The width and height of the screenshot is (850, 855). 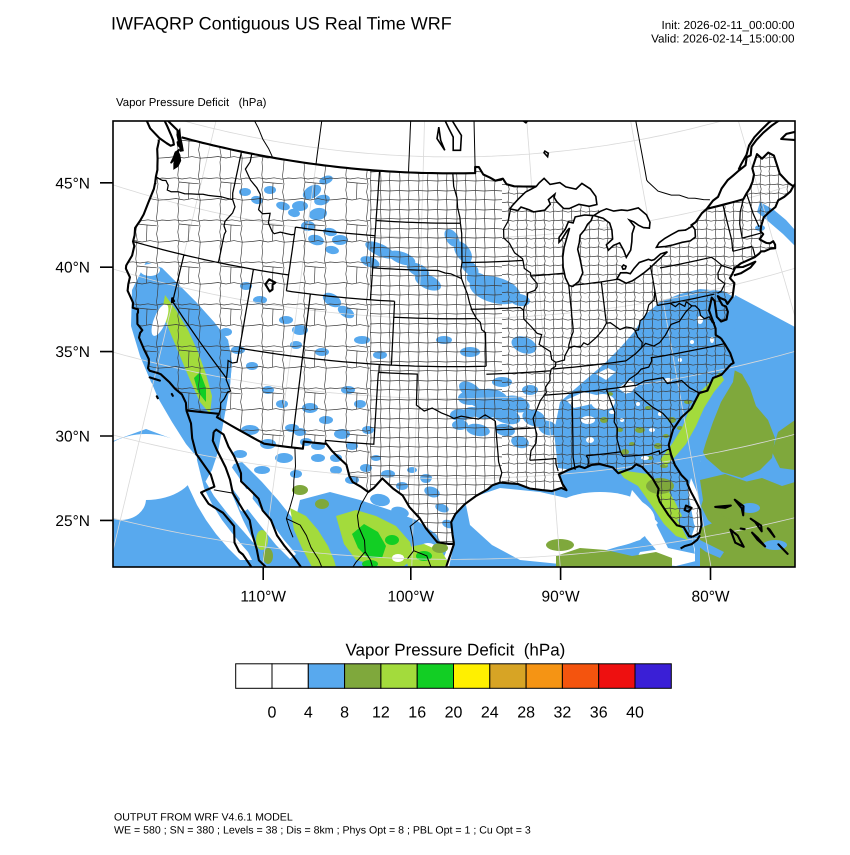 I want to click on svg-text: 32, so click(x=563, y=713).